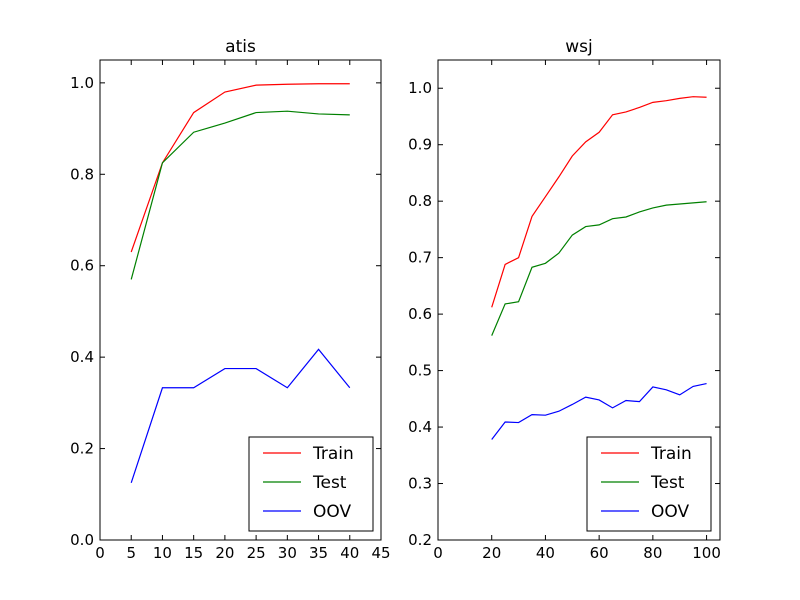 This screenshot has height=600, width=800. I want to click on y-tick-label: 0.3, so click(420, 484).